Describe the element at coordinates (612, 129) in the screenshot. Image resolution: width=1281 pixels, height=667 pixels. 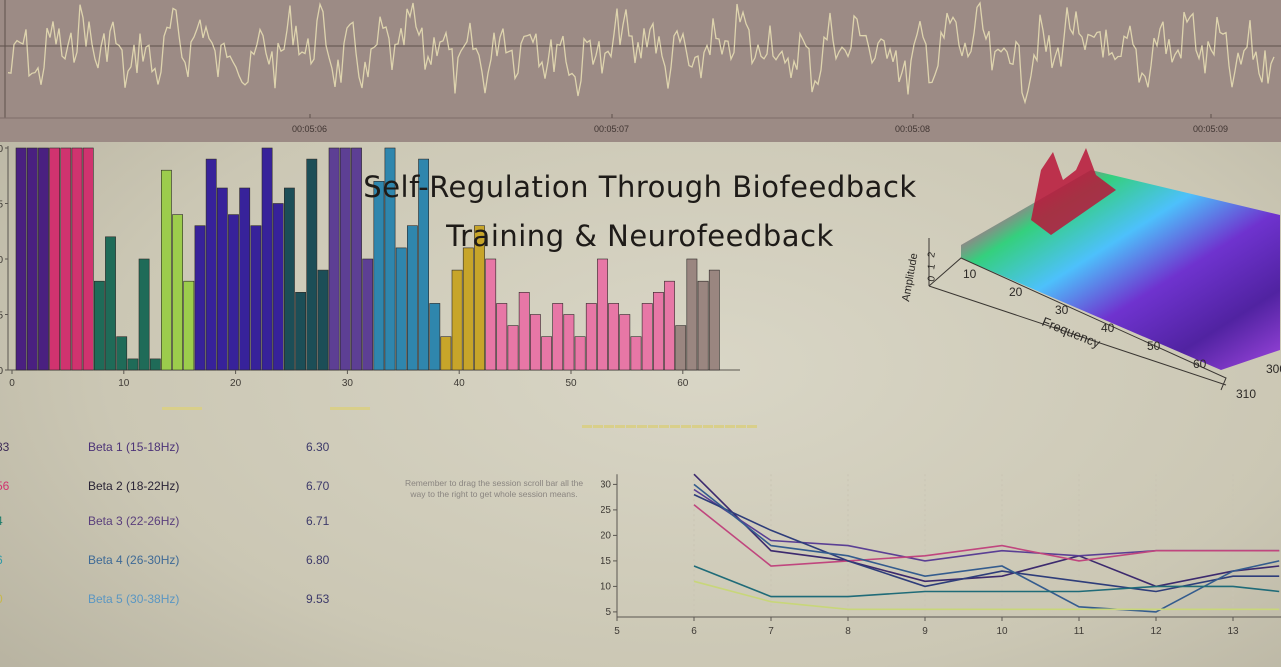
I see `eeg-time-label: 00:05:07` at that location.